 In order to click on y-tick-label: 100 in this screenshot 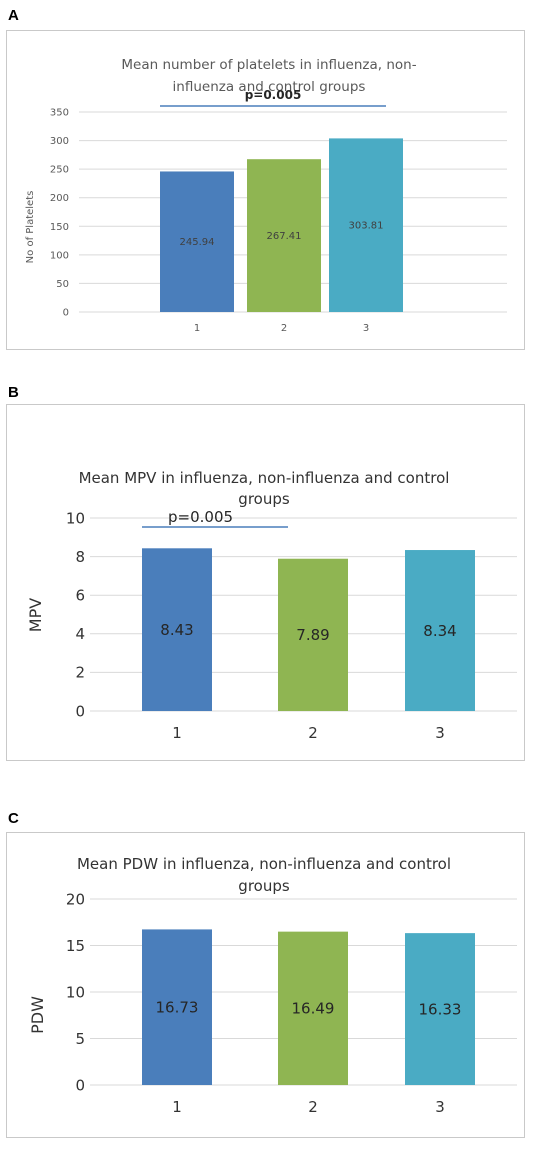, I will do `click(59, 255)`.